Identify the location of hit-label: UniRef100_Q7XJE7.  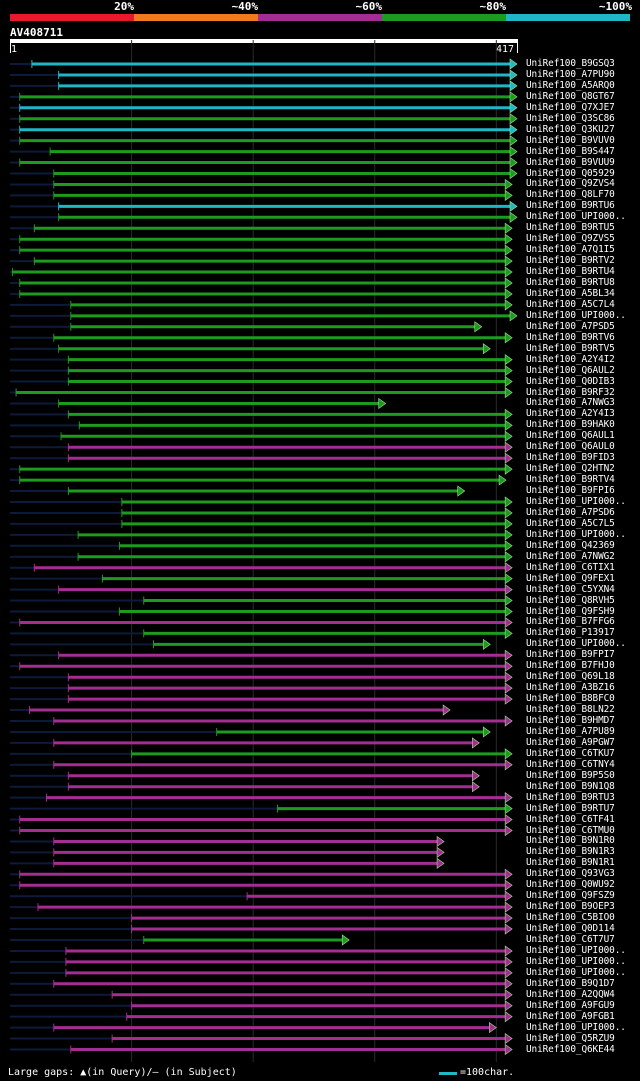
(570, 107).